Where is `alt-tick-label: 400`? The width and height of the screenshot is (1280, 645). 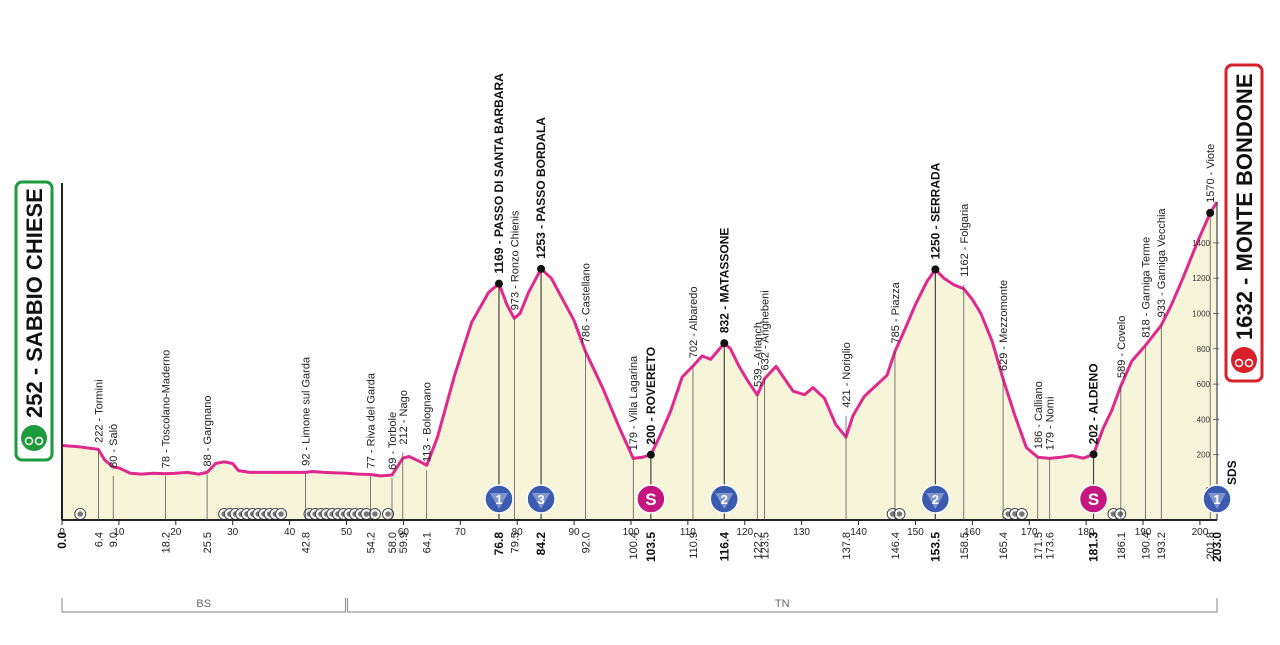 alt-tick-label: 400 is located at coordinates (1204, 419).